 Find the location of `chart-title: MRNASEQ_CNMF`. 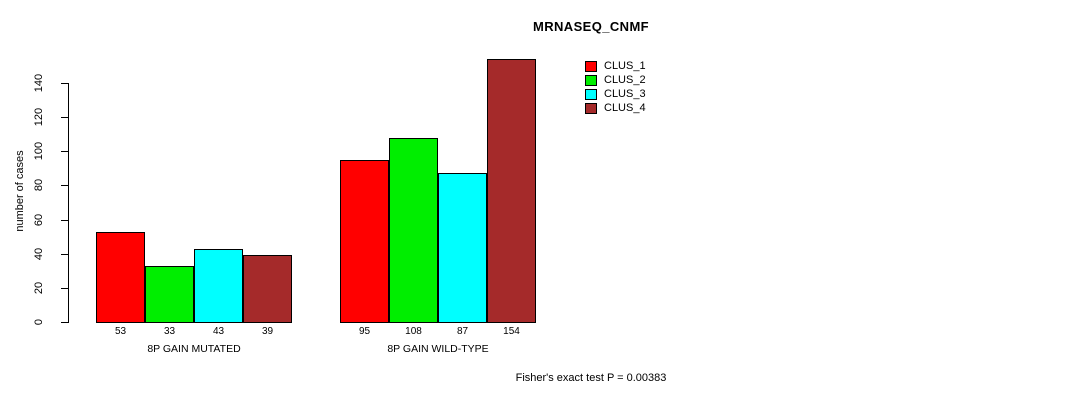

chart-title: MRNASEQ_CNMF is located at coordinates (545, 26).